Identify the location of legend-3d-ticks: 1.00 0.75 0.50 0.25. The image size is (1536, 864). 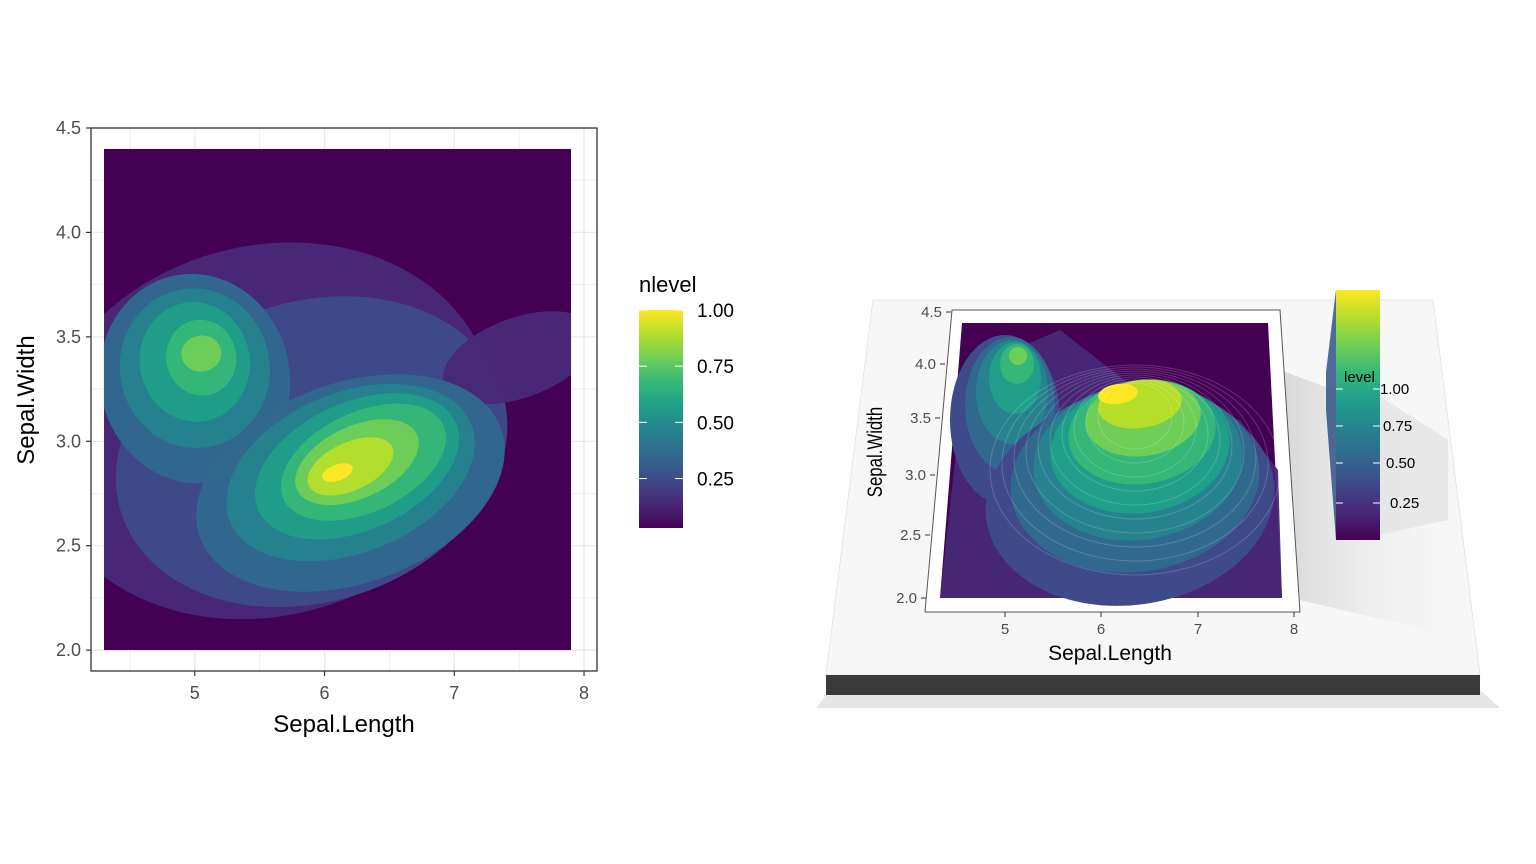
(1377, 446).